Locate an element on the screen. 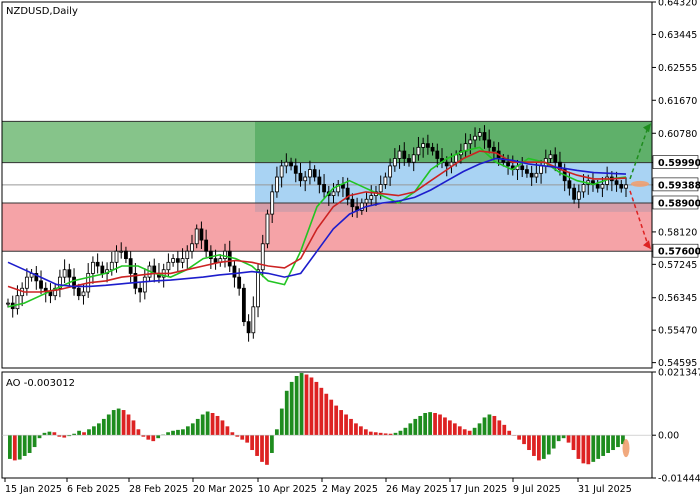 This screenshot has width=700, height=504. date-tick-label: 10 Apr 2025 is located at coordinates (287, 489).